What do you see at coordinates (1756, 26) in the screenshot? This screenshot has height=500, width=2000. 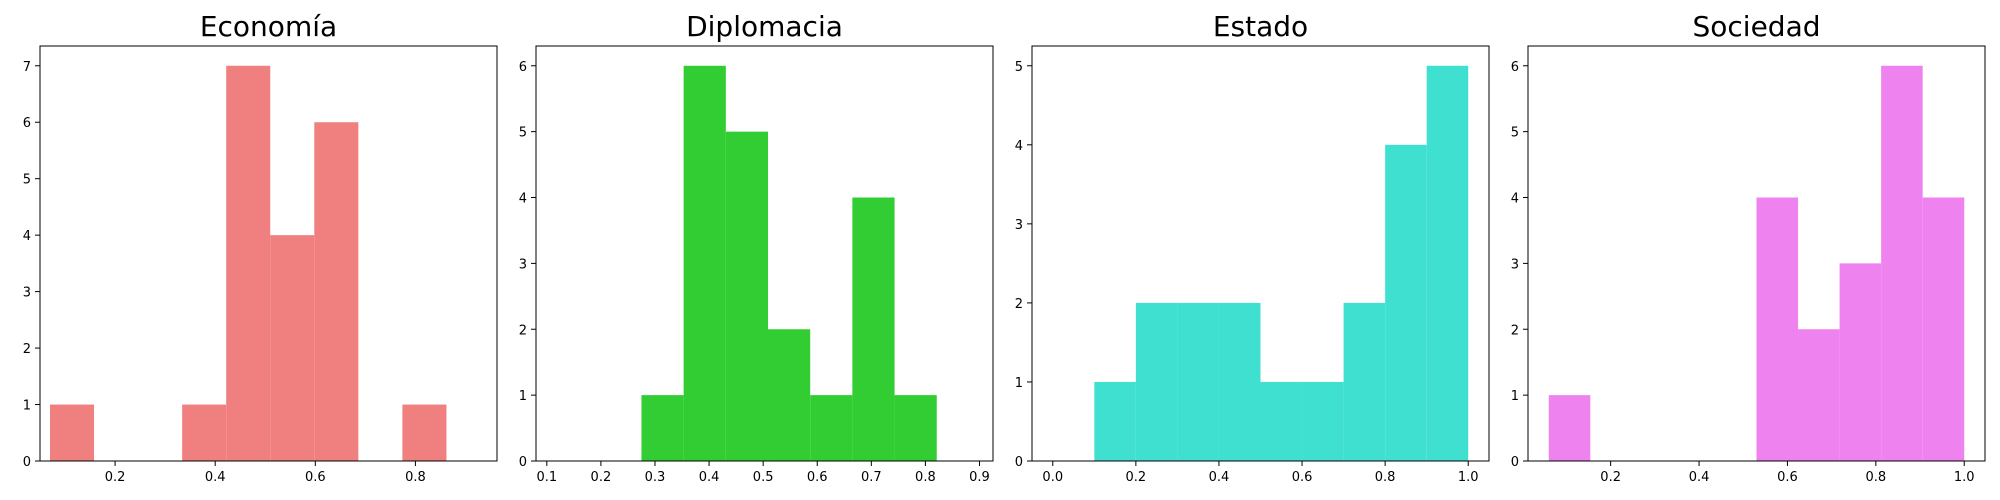 I see `chart-title: Sociedad` at bounding box center [1756, 26].